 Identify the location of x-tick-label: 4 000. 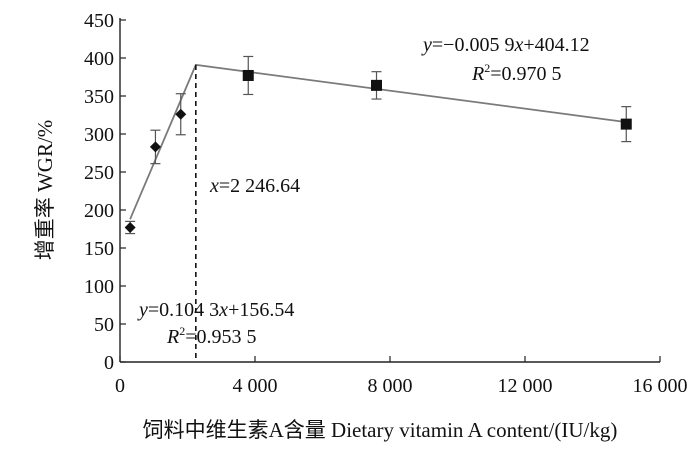
(255, 386).